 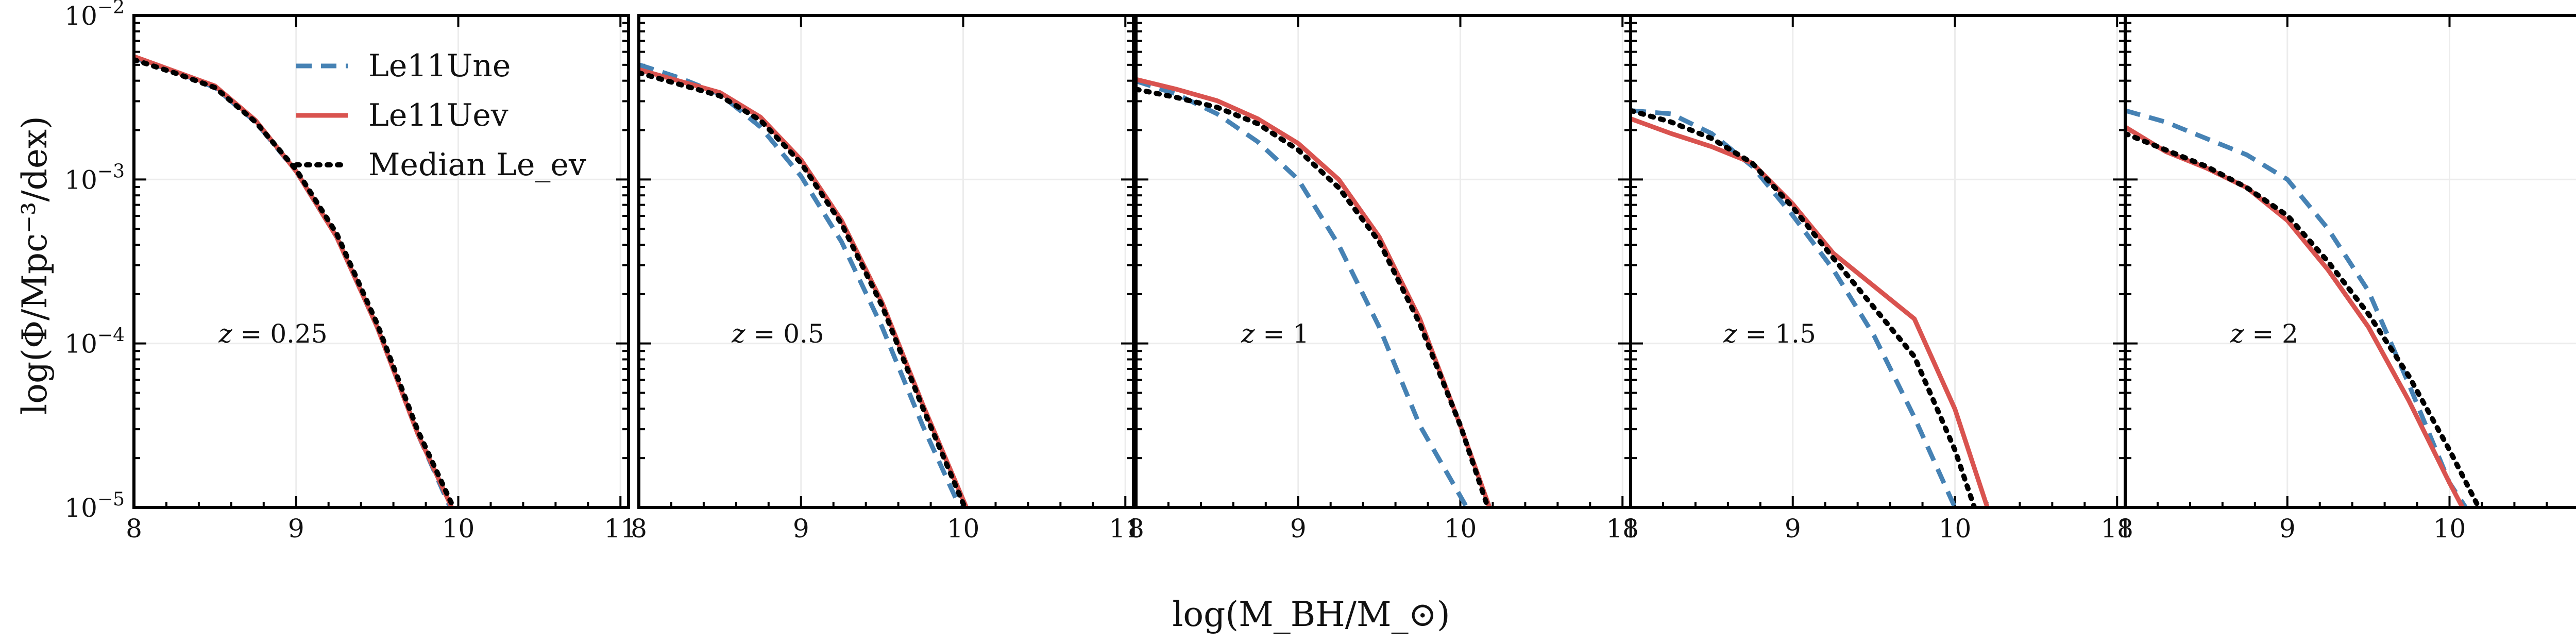 I want to click on redshift-value: = 1, so click(x=1282, y=334).